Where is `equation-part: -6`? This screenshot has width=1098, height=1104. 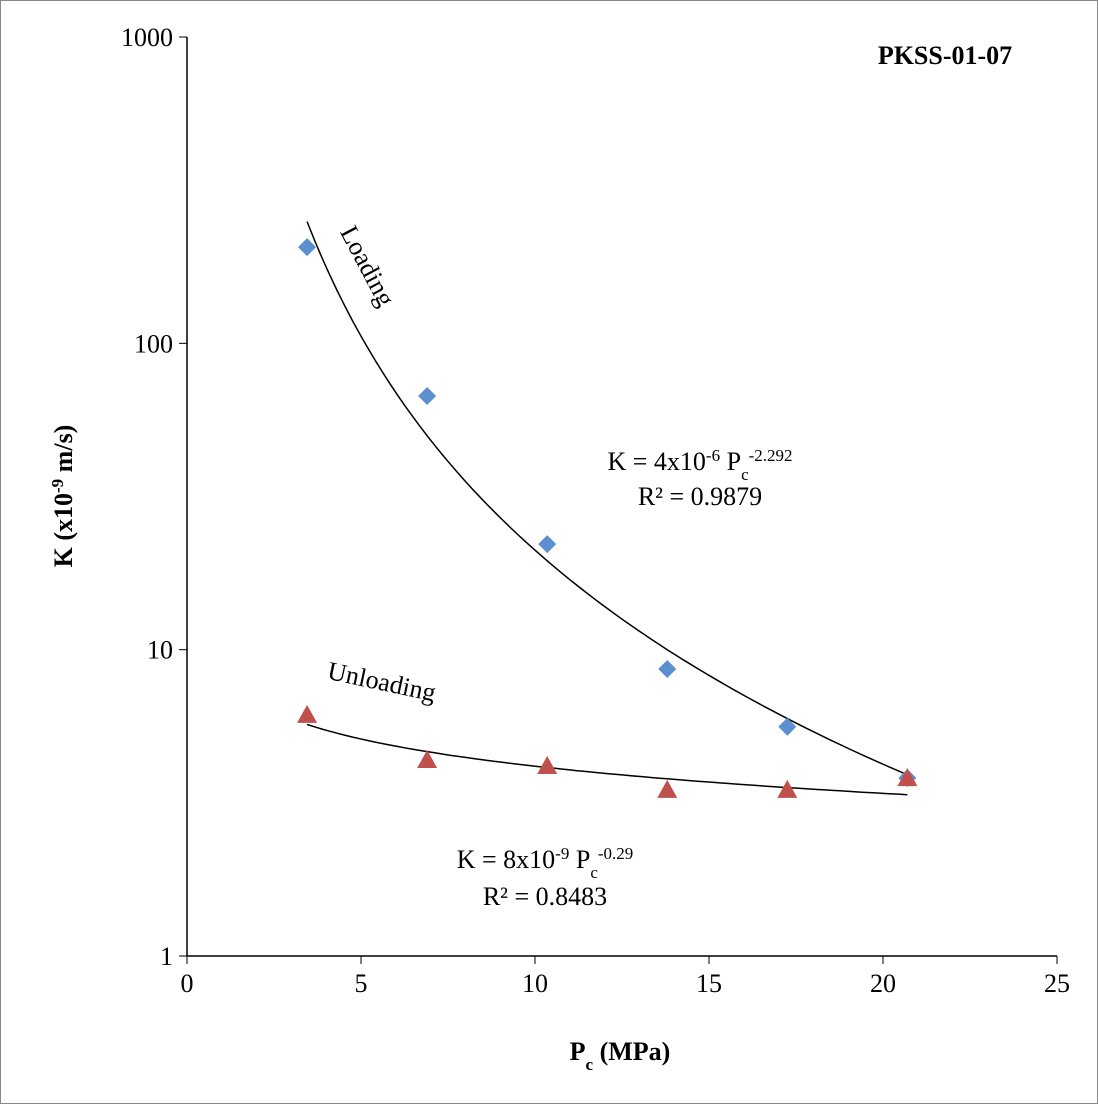 equation-part: -6 is located at coordinates (713, 455).